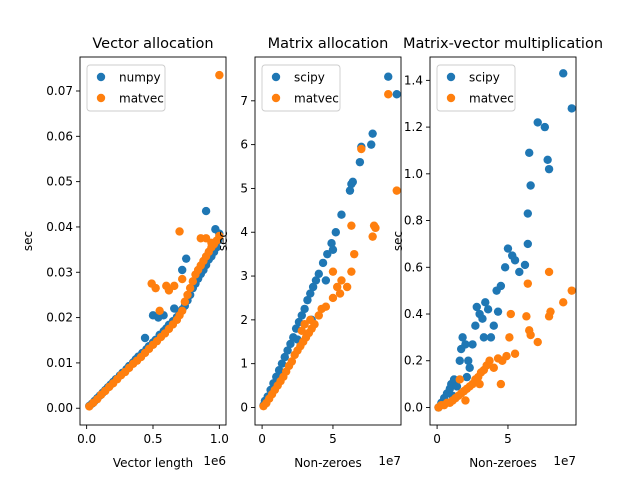 This screenshot has width=640, height=480. I want to click on chart-title: Matrix allocation, so click(328, 44).